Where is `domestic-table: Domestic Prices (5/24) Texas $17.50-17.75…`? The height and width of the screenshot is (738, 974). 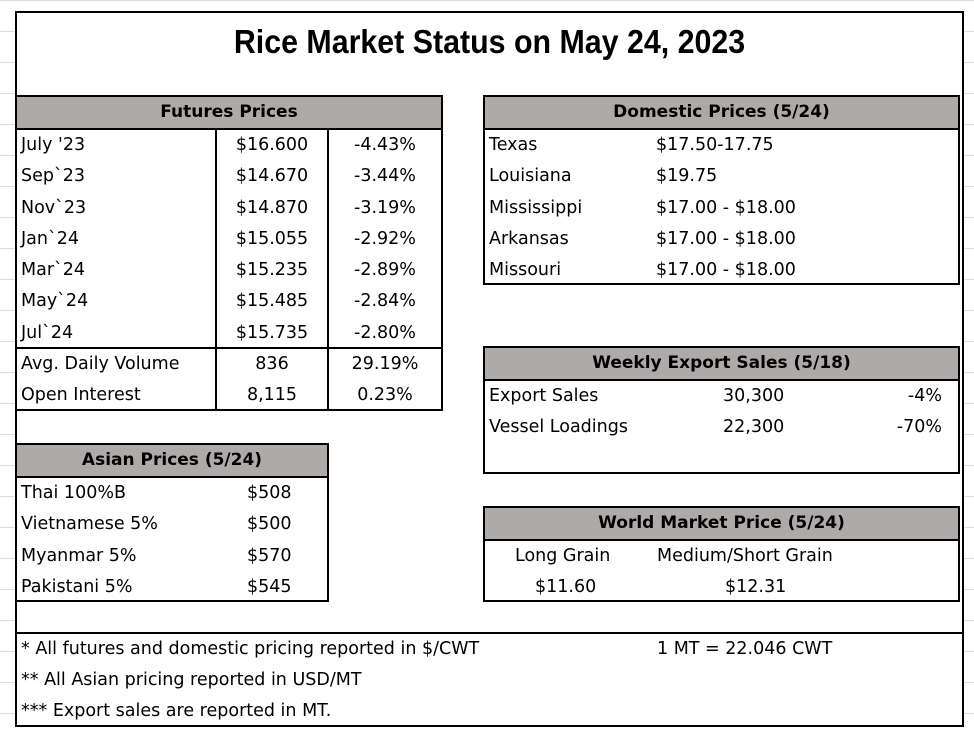
domestic-table: Domestic Prices (5/24) Texas $17.50-17.75… is located at coordinates (721, 190).